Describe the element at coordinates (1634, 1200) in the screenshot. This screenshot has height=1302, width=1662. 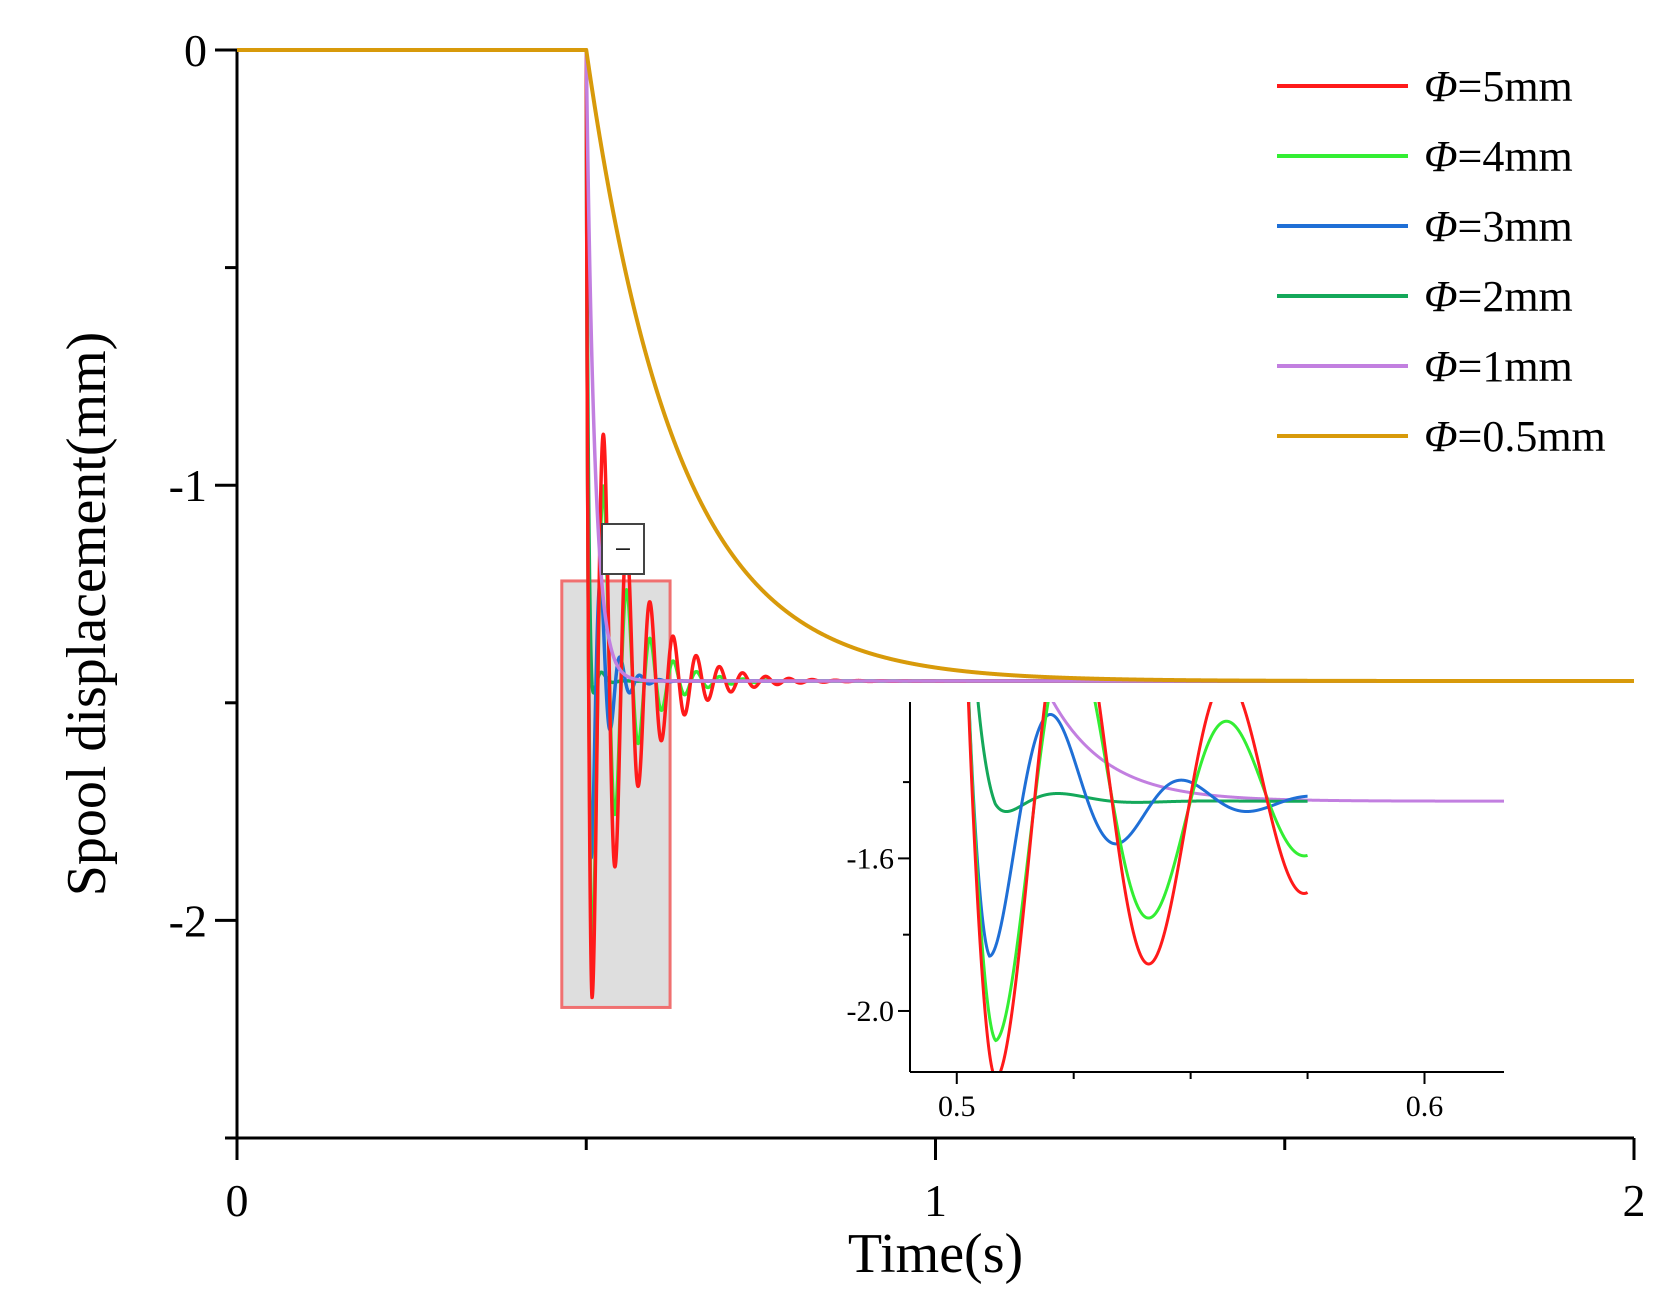
I see `x-tick-label: 2` at that location.